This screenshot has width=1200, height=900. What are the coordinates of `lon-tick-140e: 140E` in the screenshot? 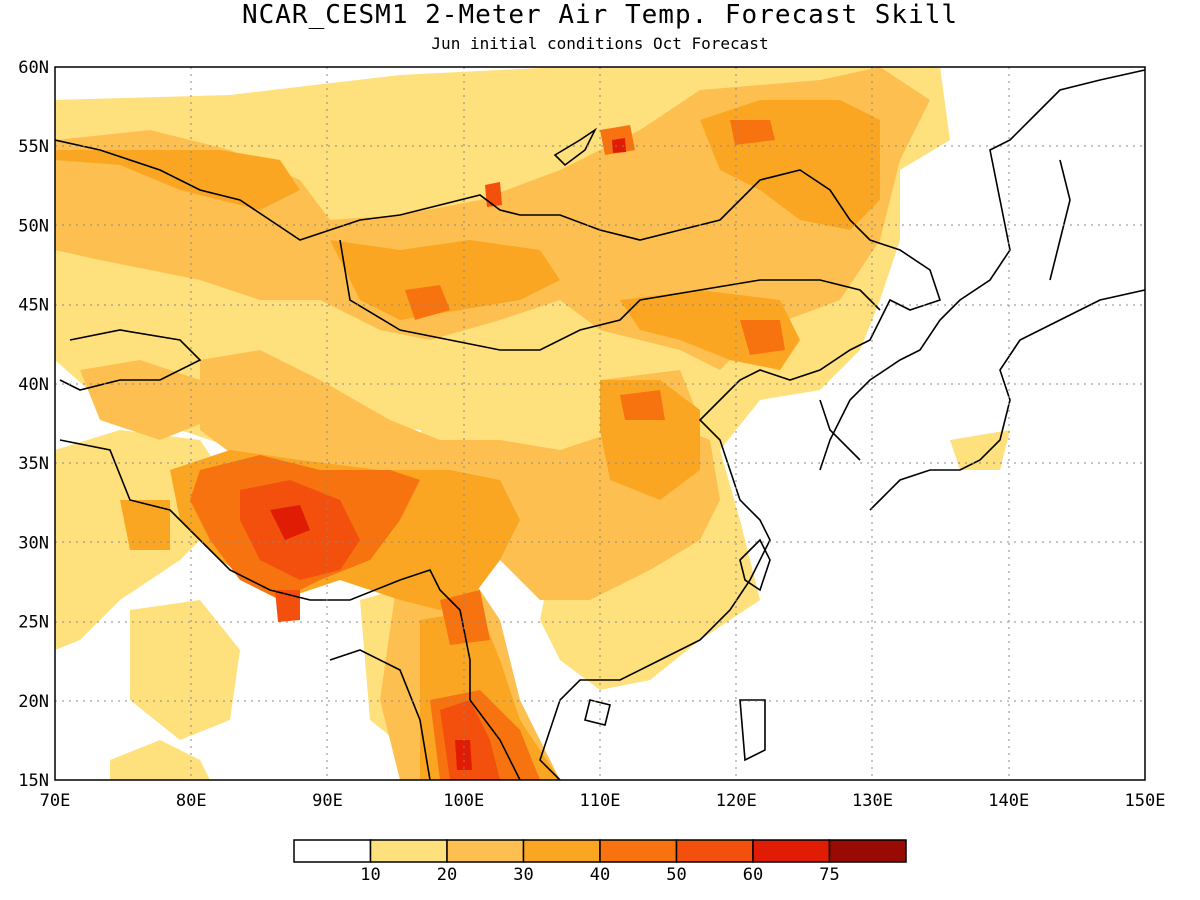 It's located at (1008, 801).